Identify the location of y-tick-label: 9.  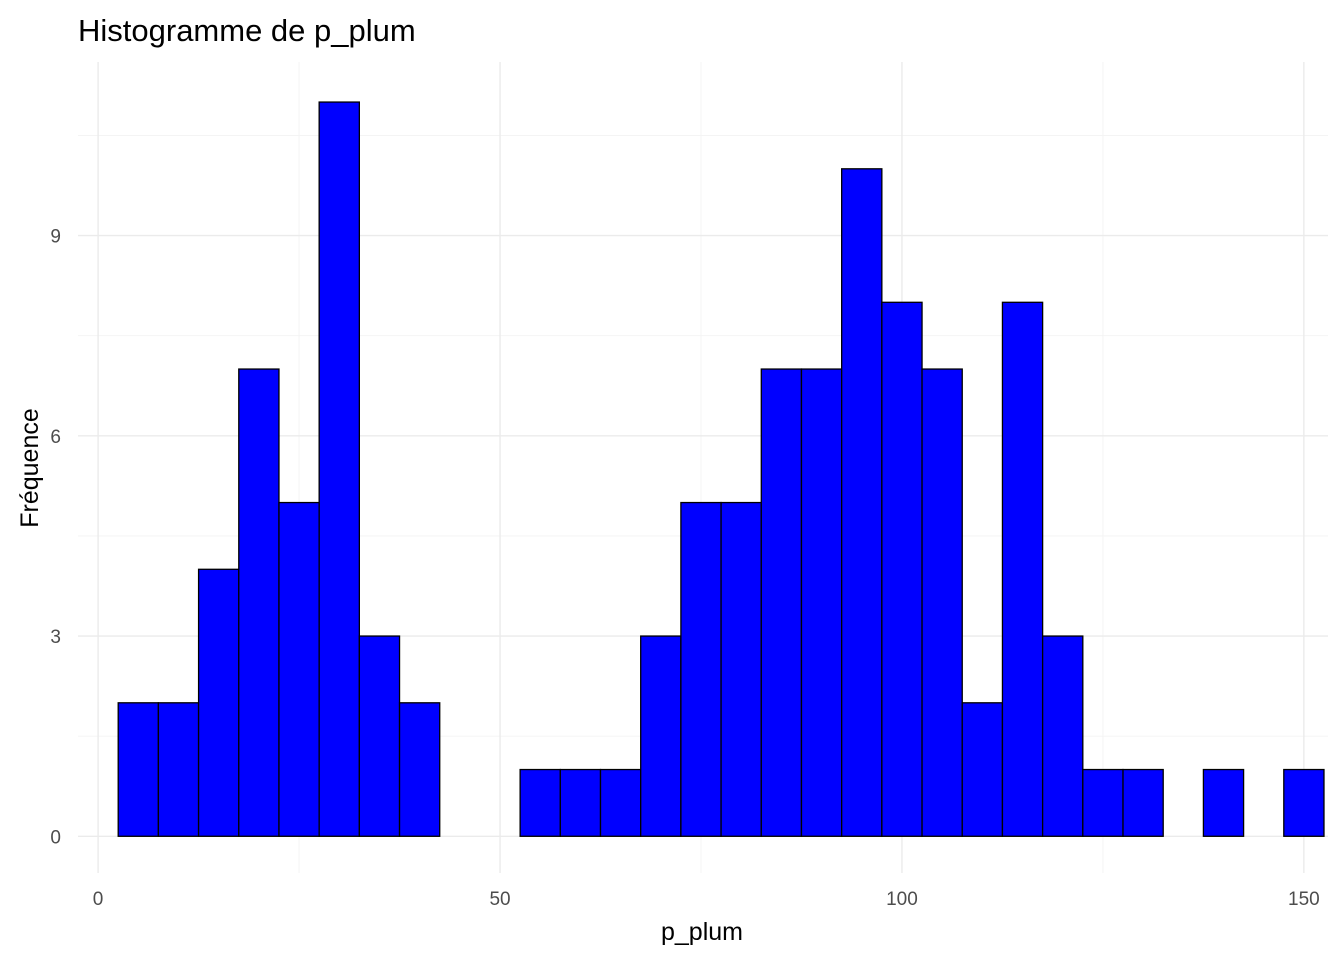
(55, 237).